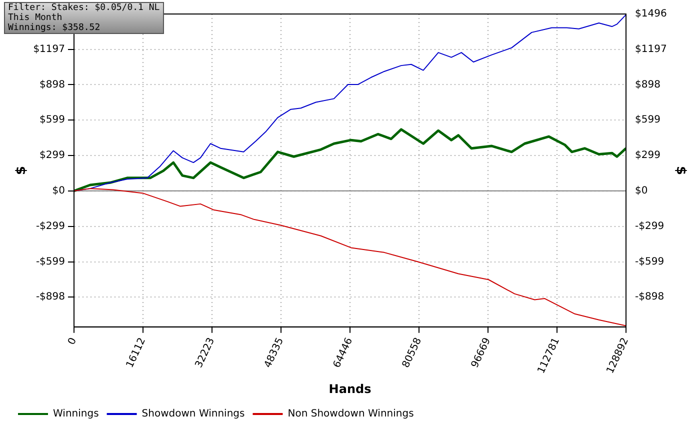  Describe the element at coordinates (647, 156) in the screenshot. I see `y2-tick-label: $299` at that location.